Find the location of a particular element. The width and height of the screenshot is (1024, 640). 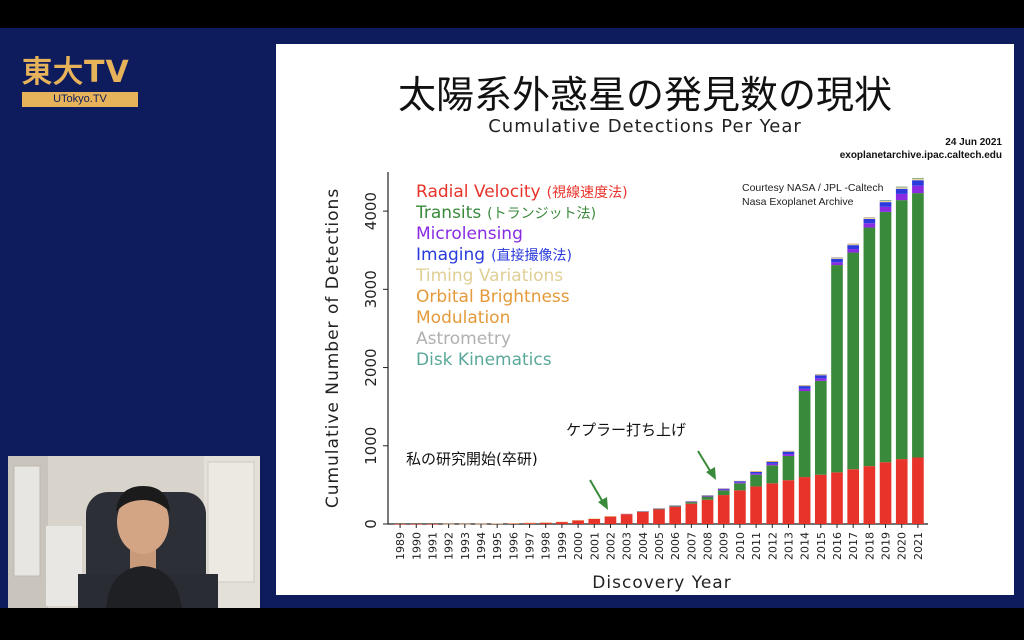

bar-2017-microlensing is located at coordinates (853, 251).